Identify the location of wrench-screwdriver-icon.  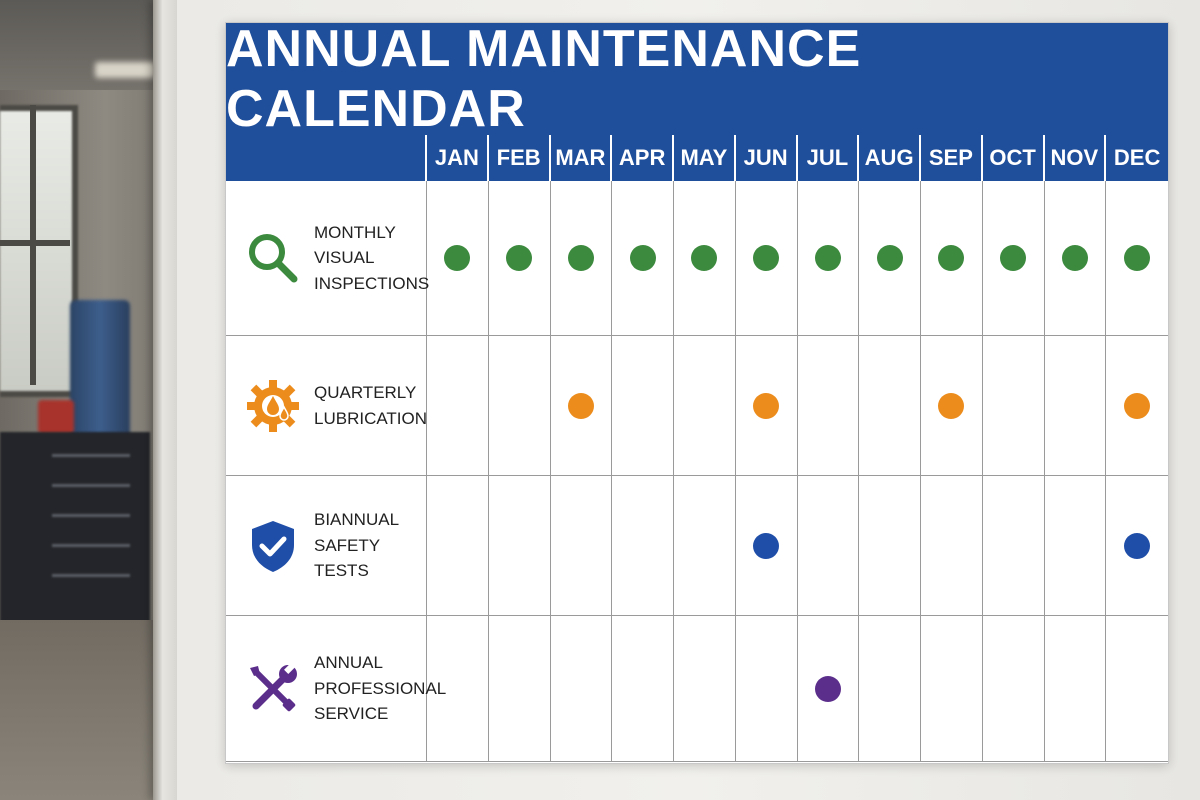
(273, 689).